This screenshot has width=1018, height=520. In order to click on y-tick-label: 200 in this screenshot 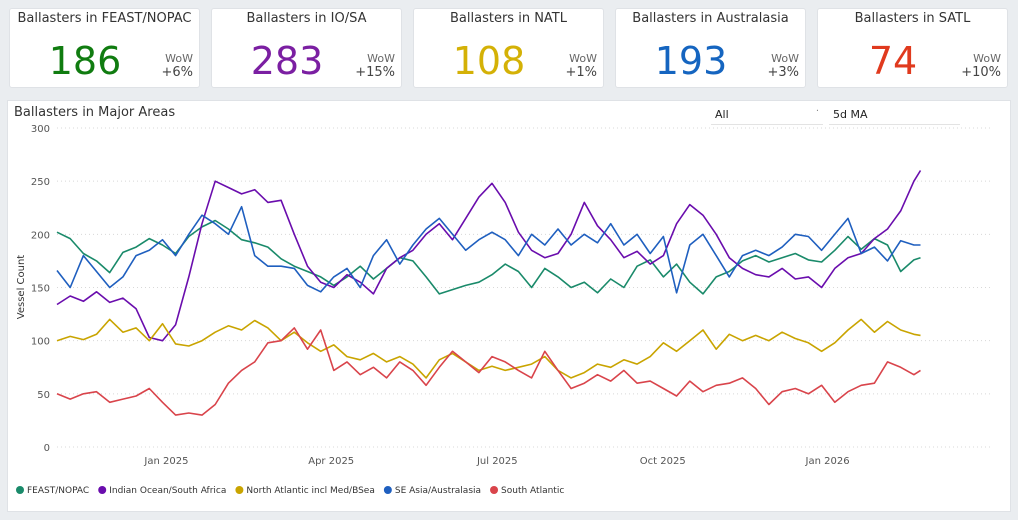, I will do `click(40, 235)`.